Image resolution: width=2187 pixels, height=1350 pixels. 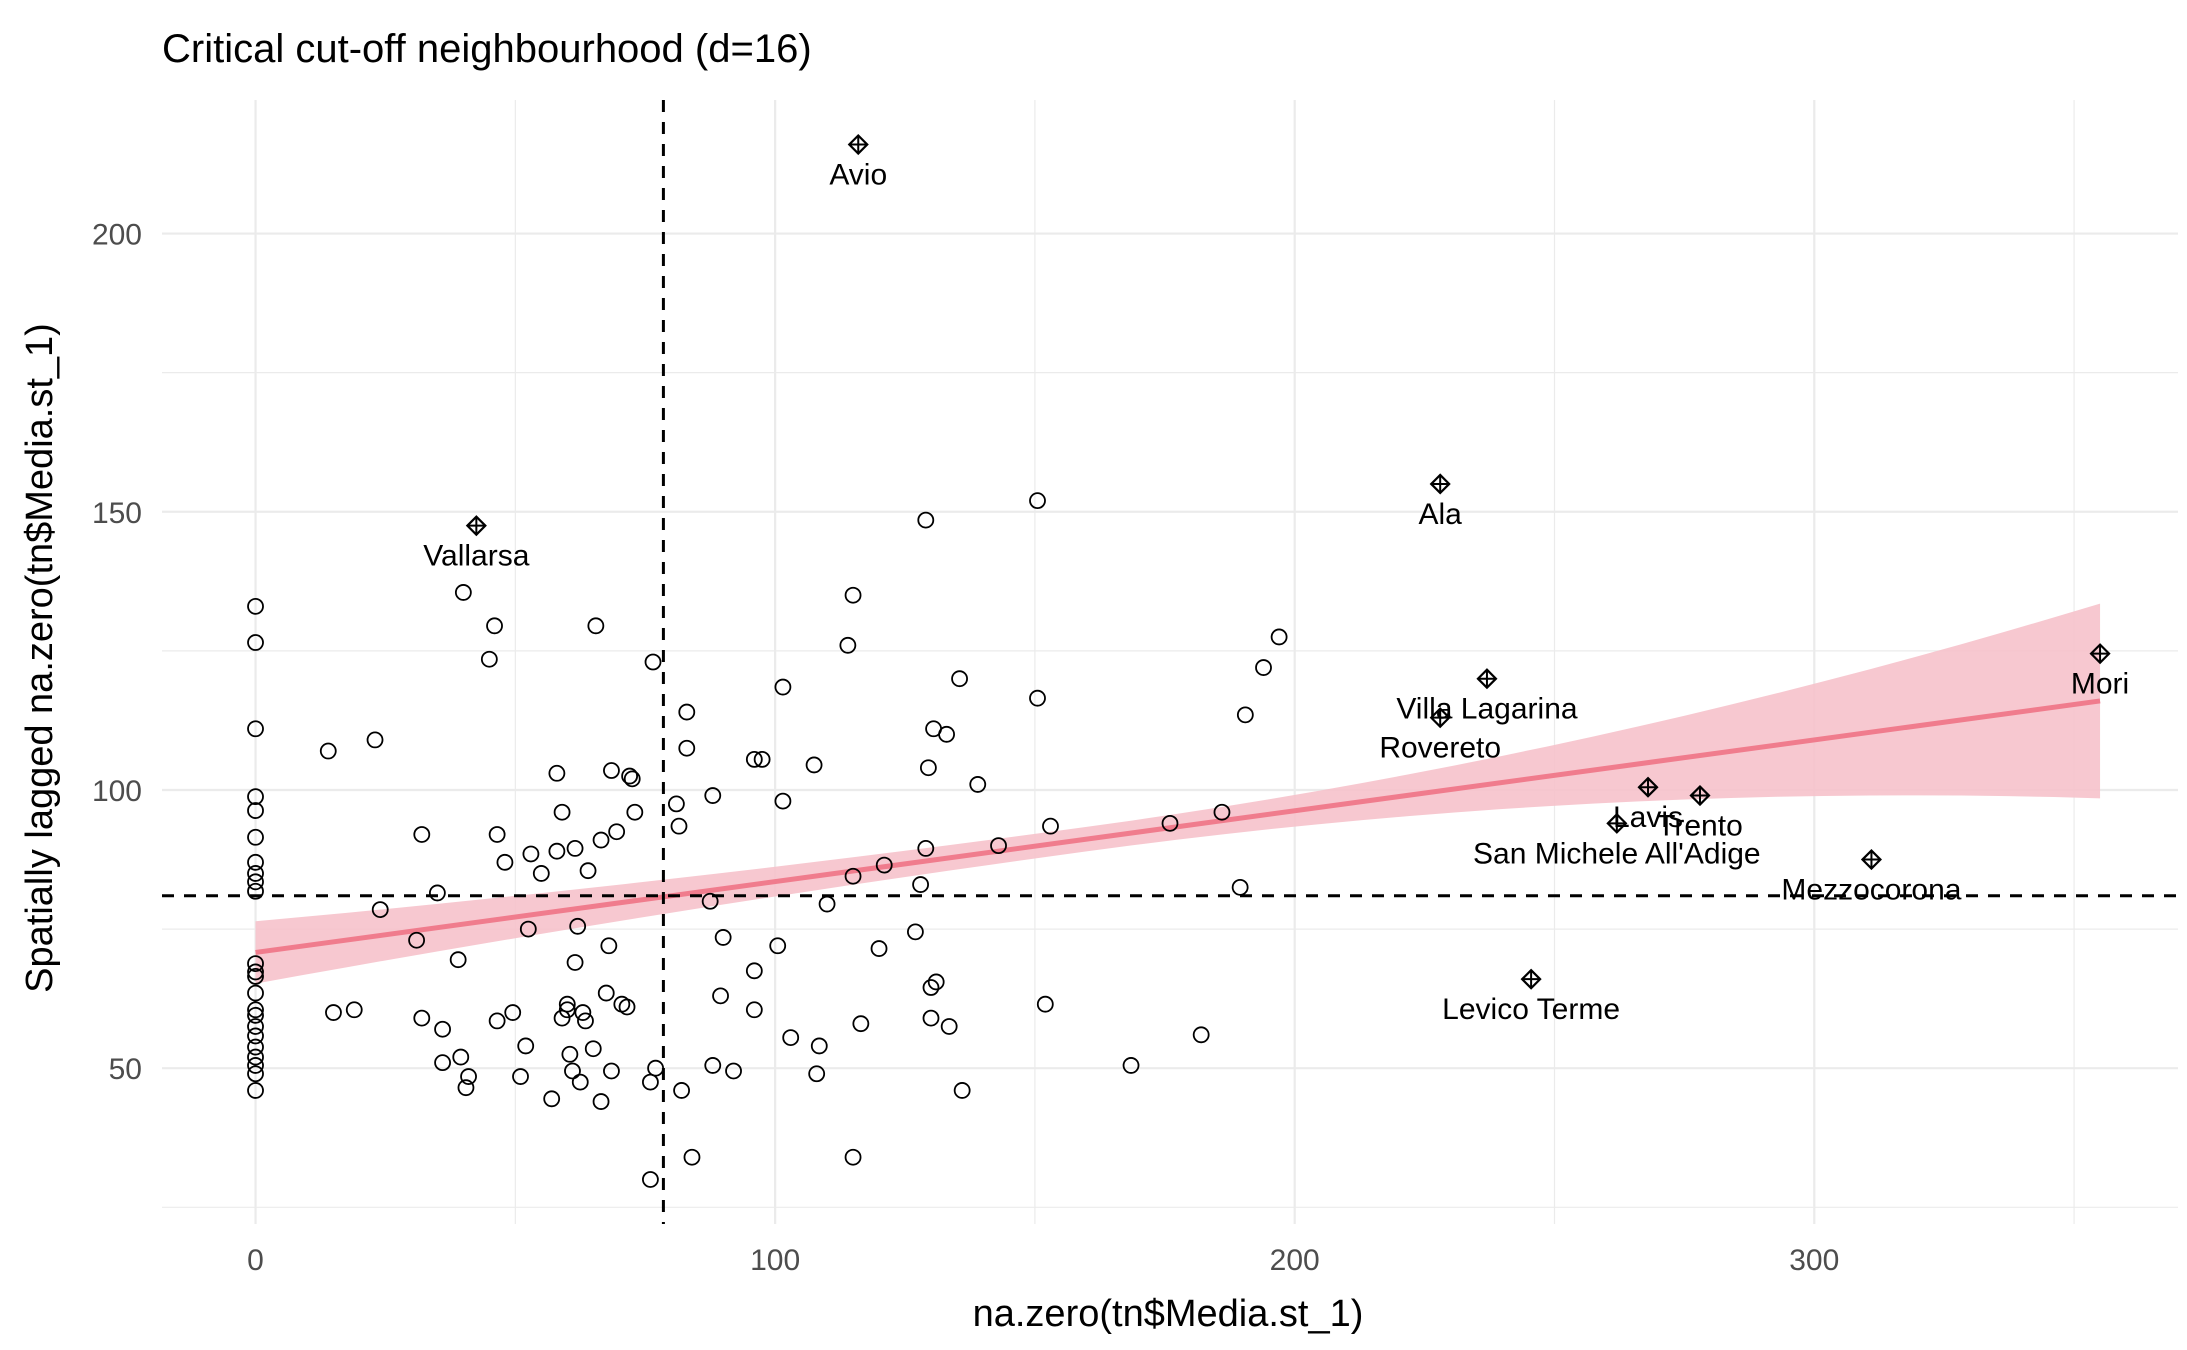 What do you see at coordinates (487, 49) in the screenshot?
I see `chart-title: Critical cut-off neighbourhood (d=16)` at bounding box center [487, 49].